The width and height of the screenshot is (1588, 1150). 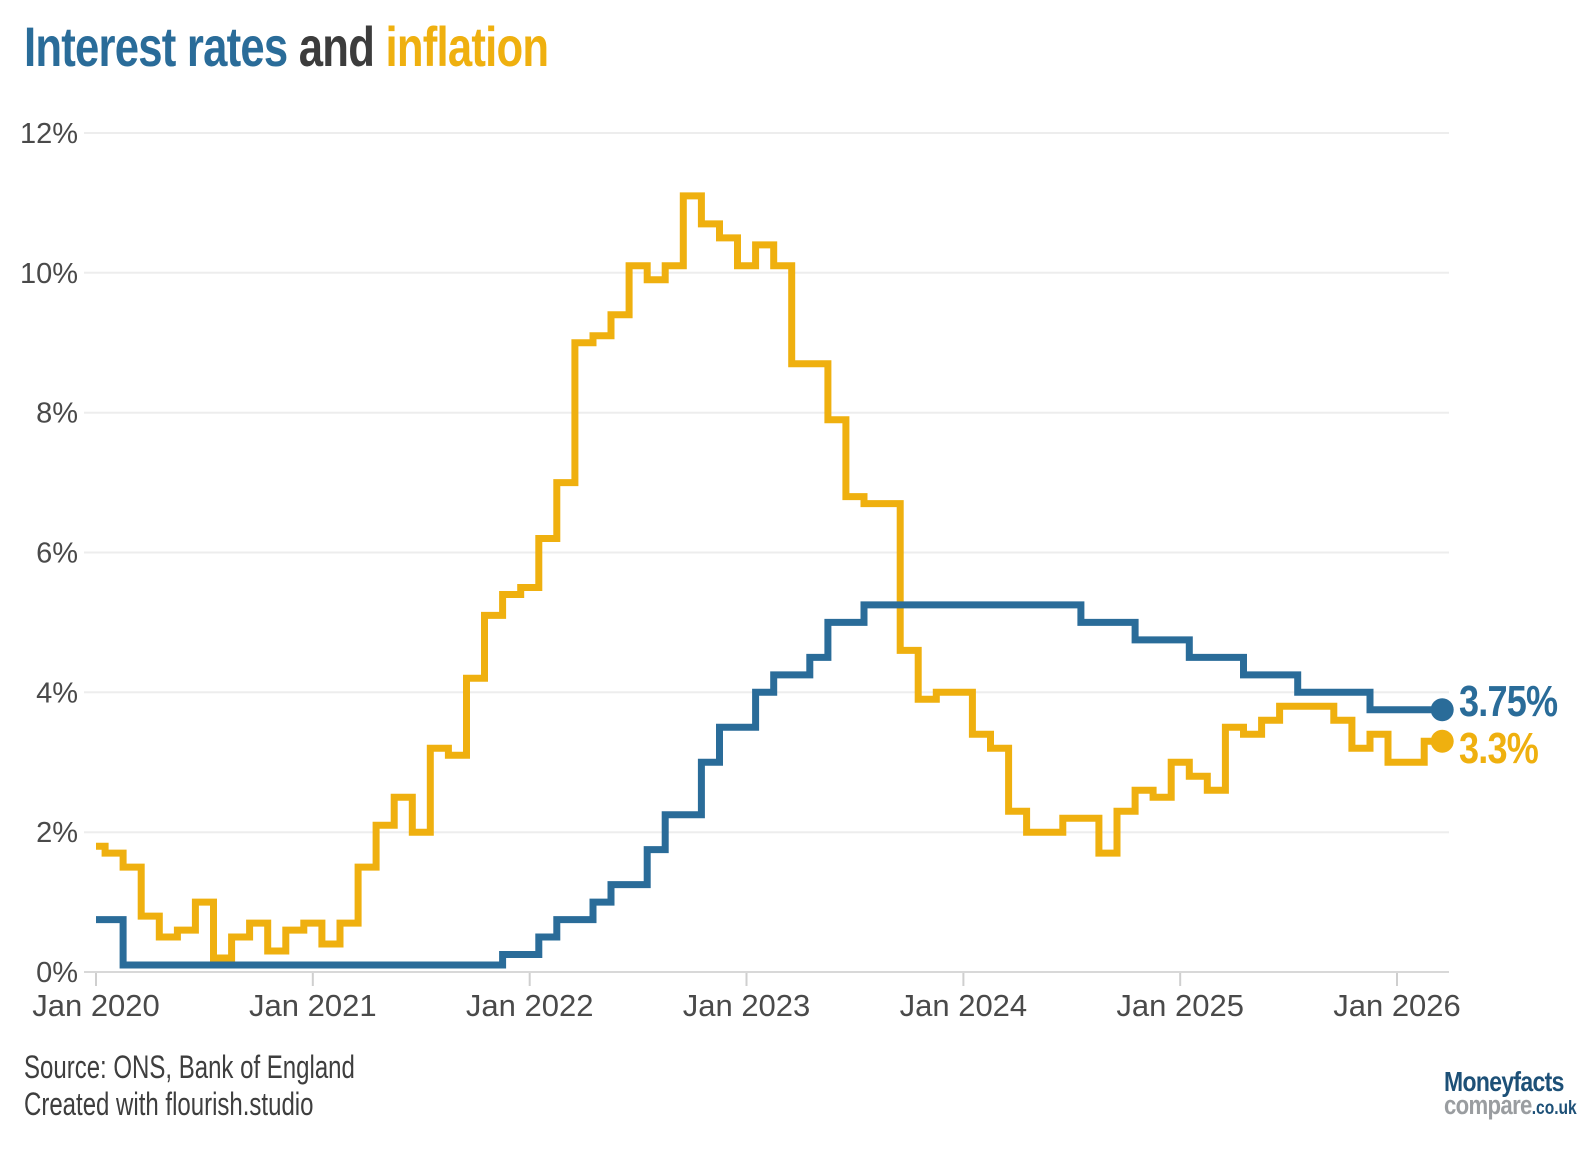 What do you see at coordinates (1488, 1105) in the screenshot?
I see `logo-compare-text: compare` at bounding box center [1488, 1105].